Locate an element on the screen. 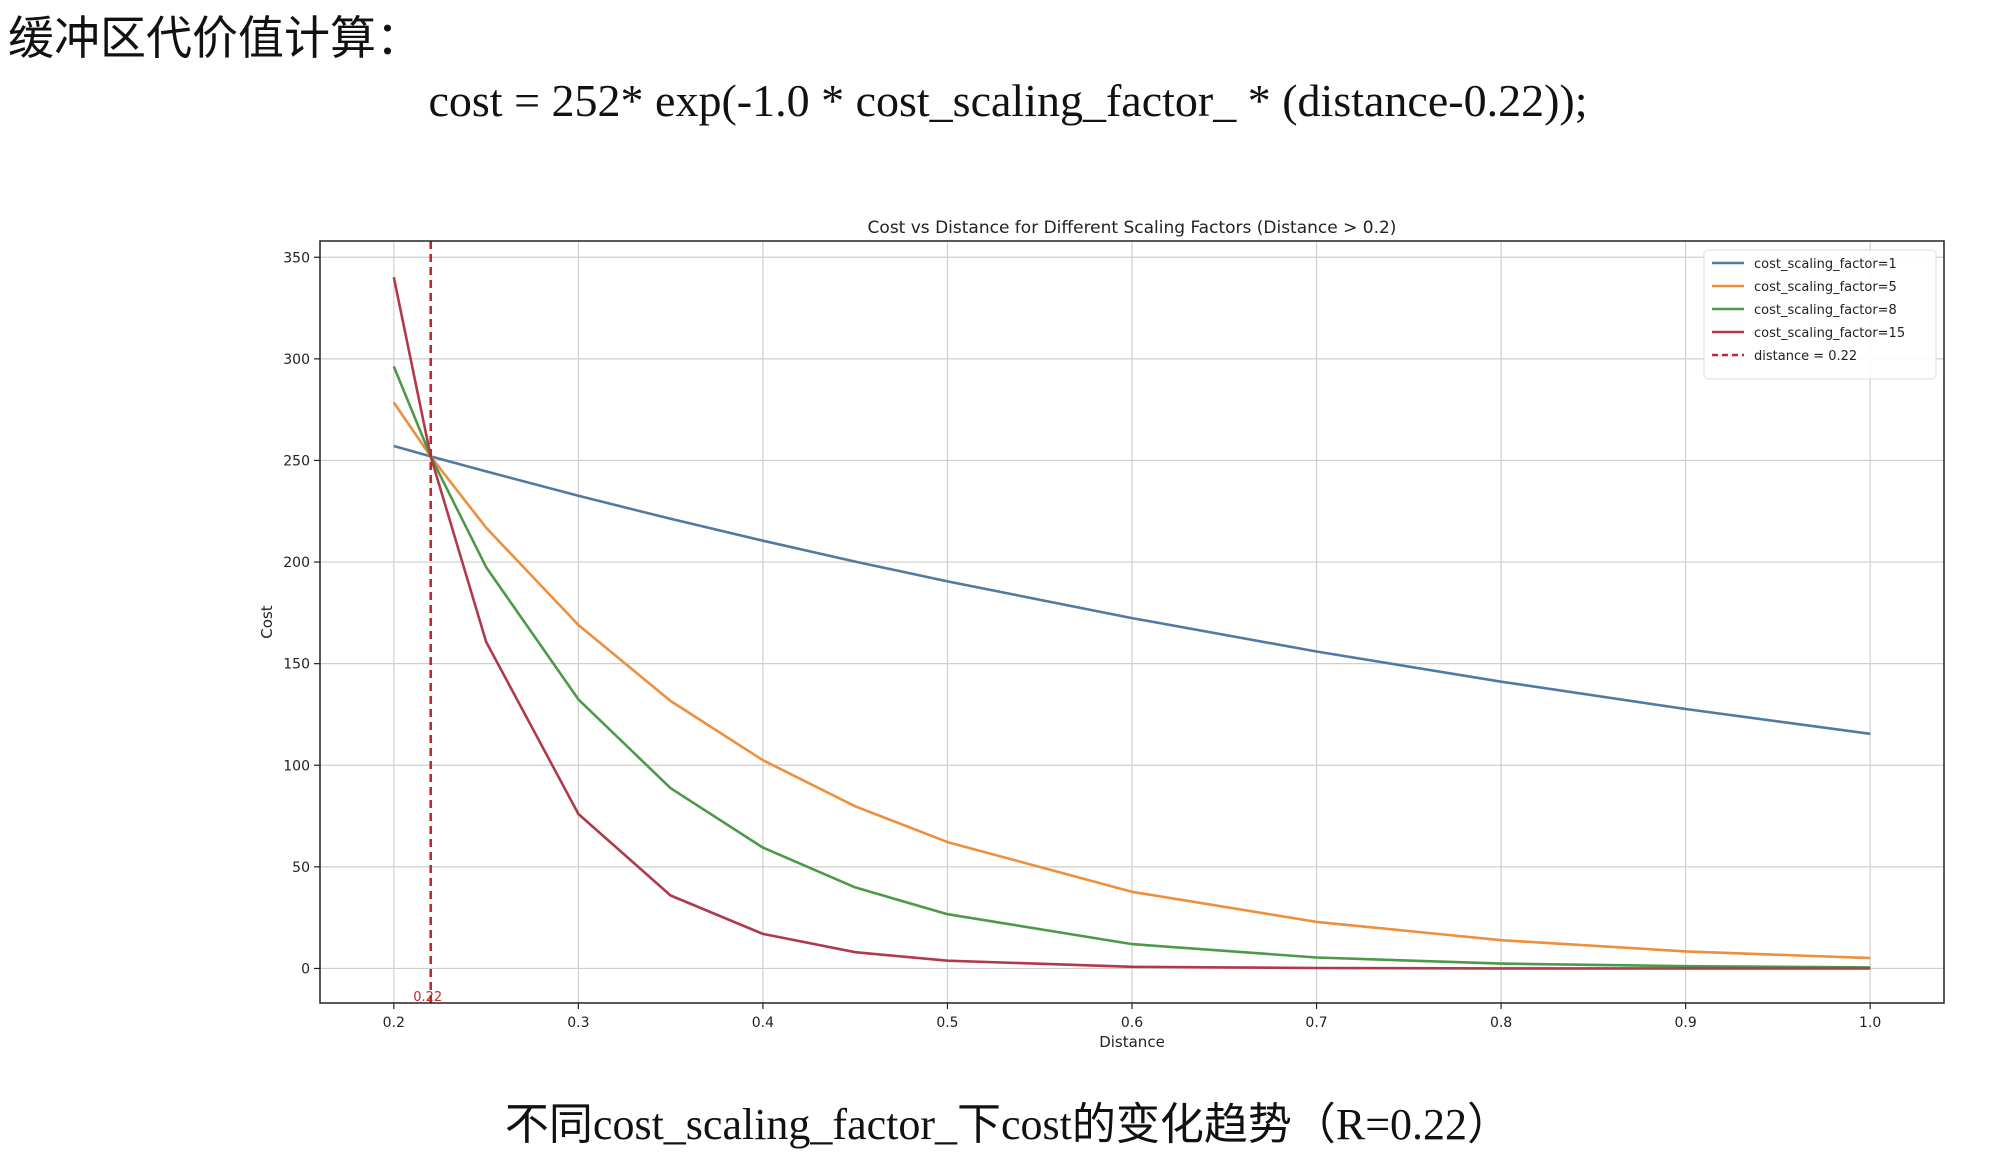  x-axis-ticks: 0.2 0.3 0.4 0.5 0.6 0.7 0.8 0.9 1.0 is located at coordinates (1132, 1017).